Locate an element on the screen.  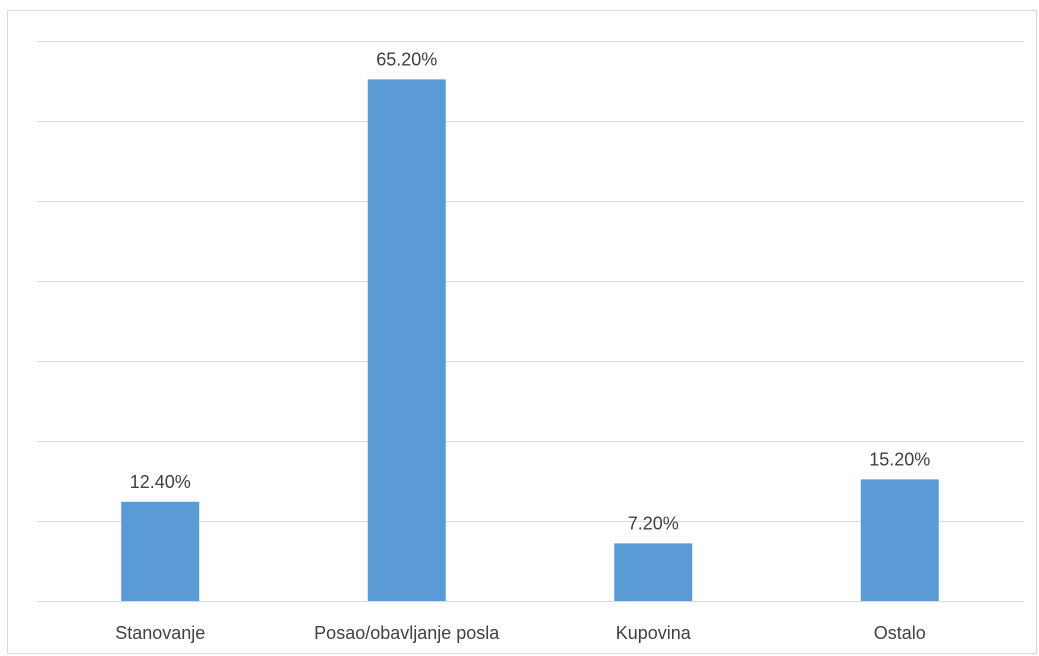
data-label: 65.20% is located at coordinates (406, 59).